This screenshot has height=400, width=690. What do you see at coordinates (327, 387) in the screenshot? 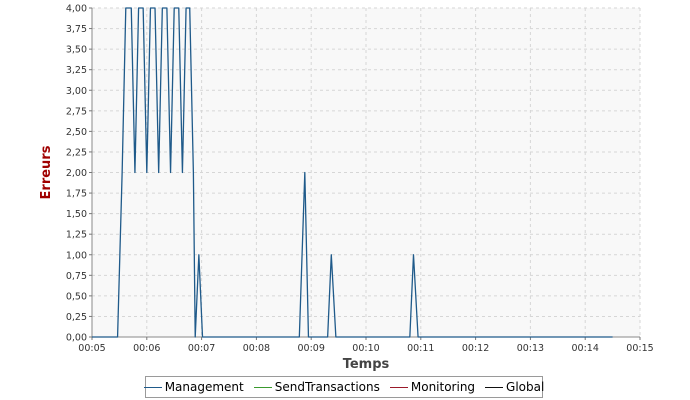
I see `legend-label: SendTransactions` at bounding box center [327, 387].